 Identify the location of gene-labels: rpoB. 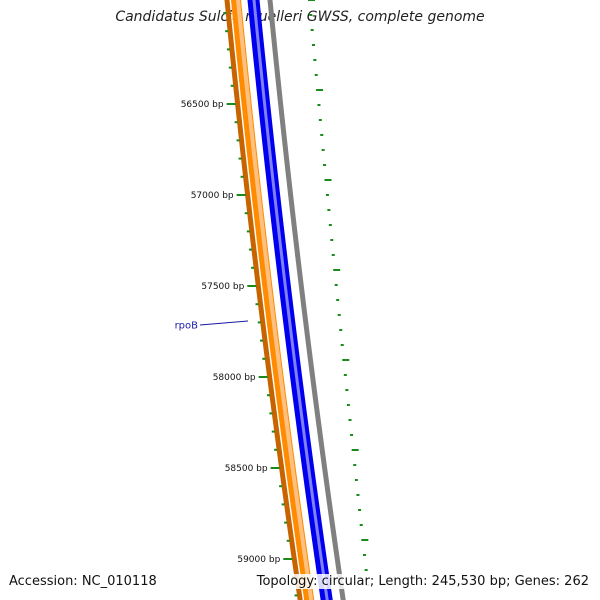
(212, 326).